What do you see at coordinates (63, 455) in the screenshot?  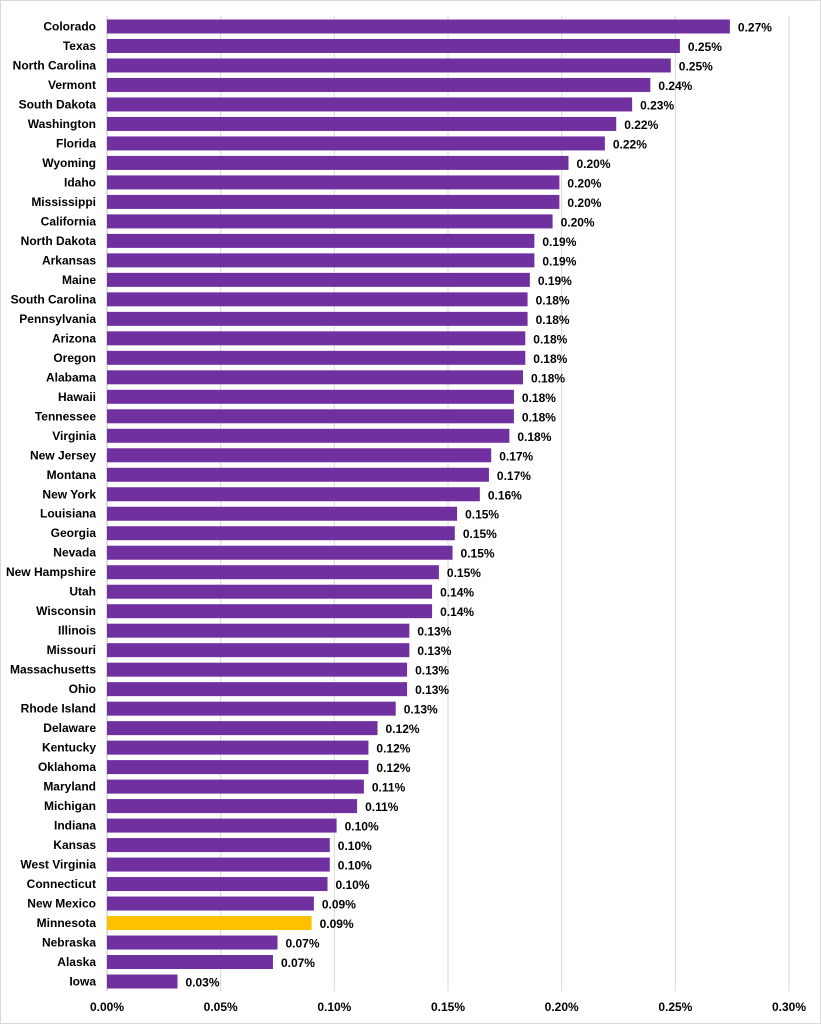 I see `category-label: New Jersey` at bounding box center [63, 455].